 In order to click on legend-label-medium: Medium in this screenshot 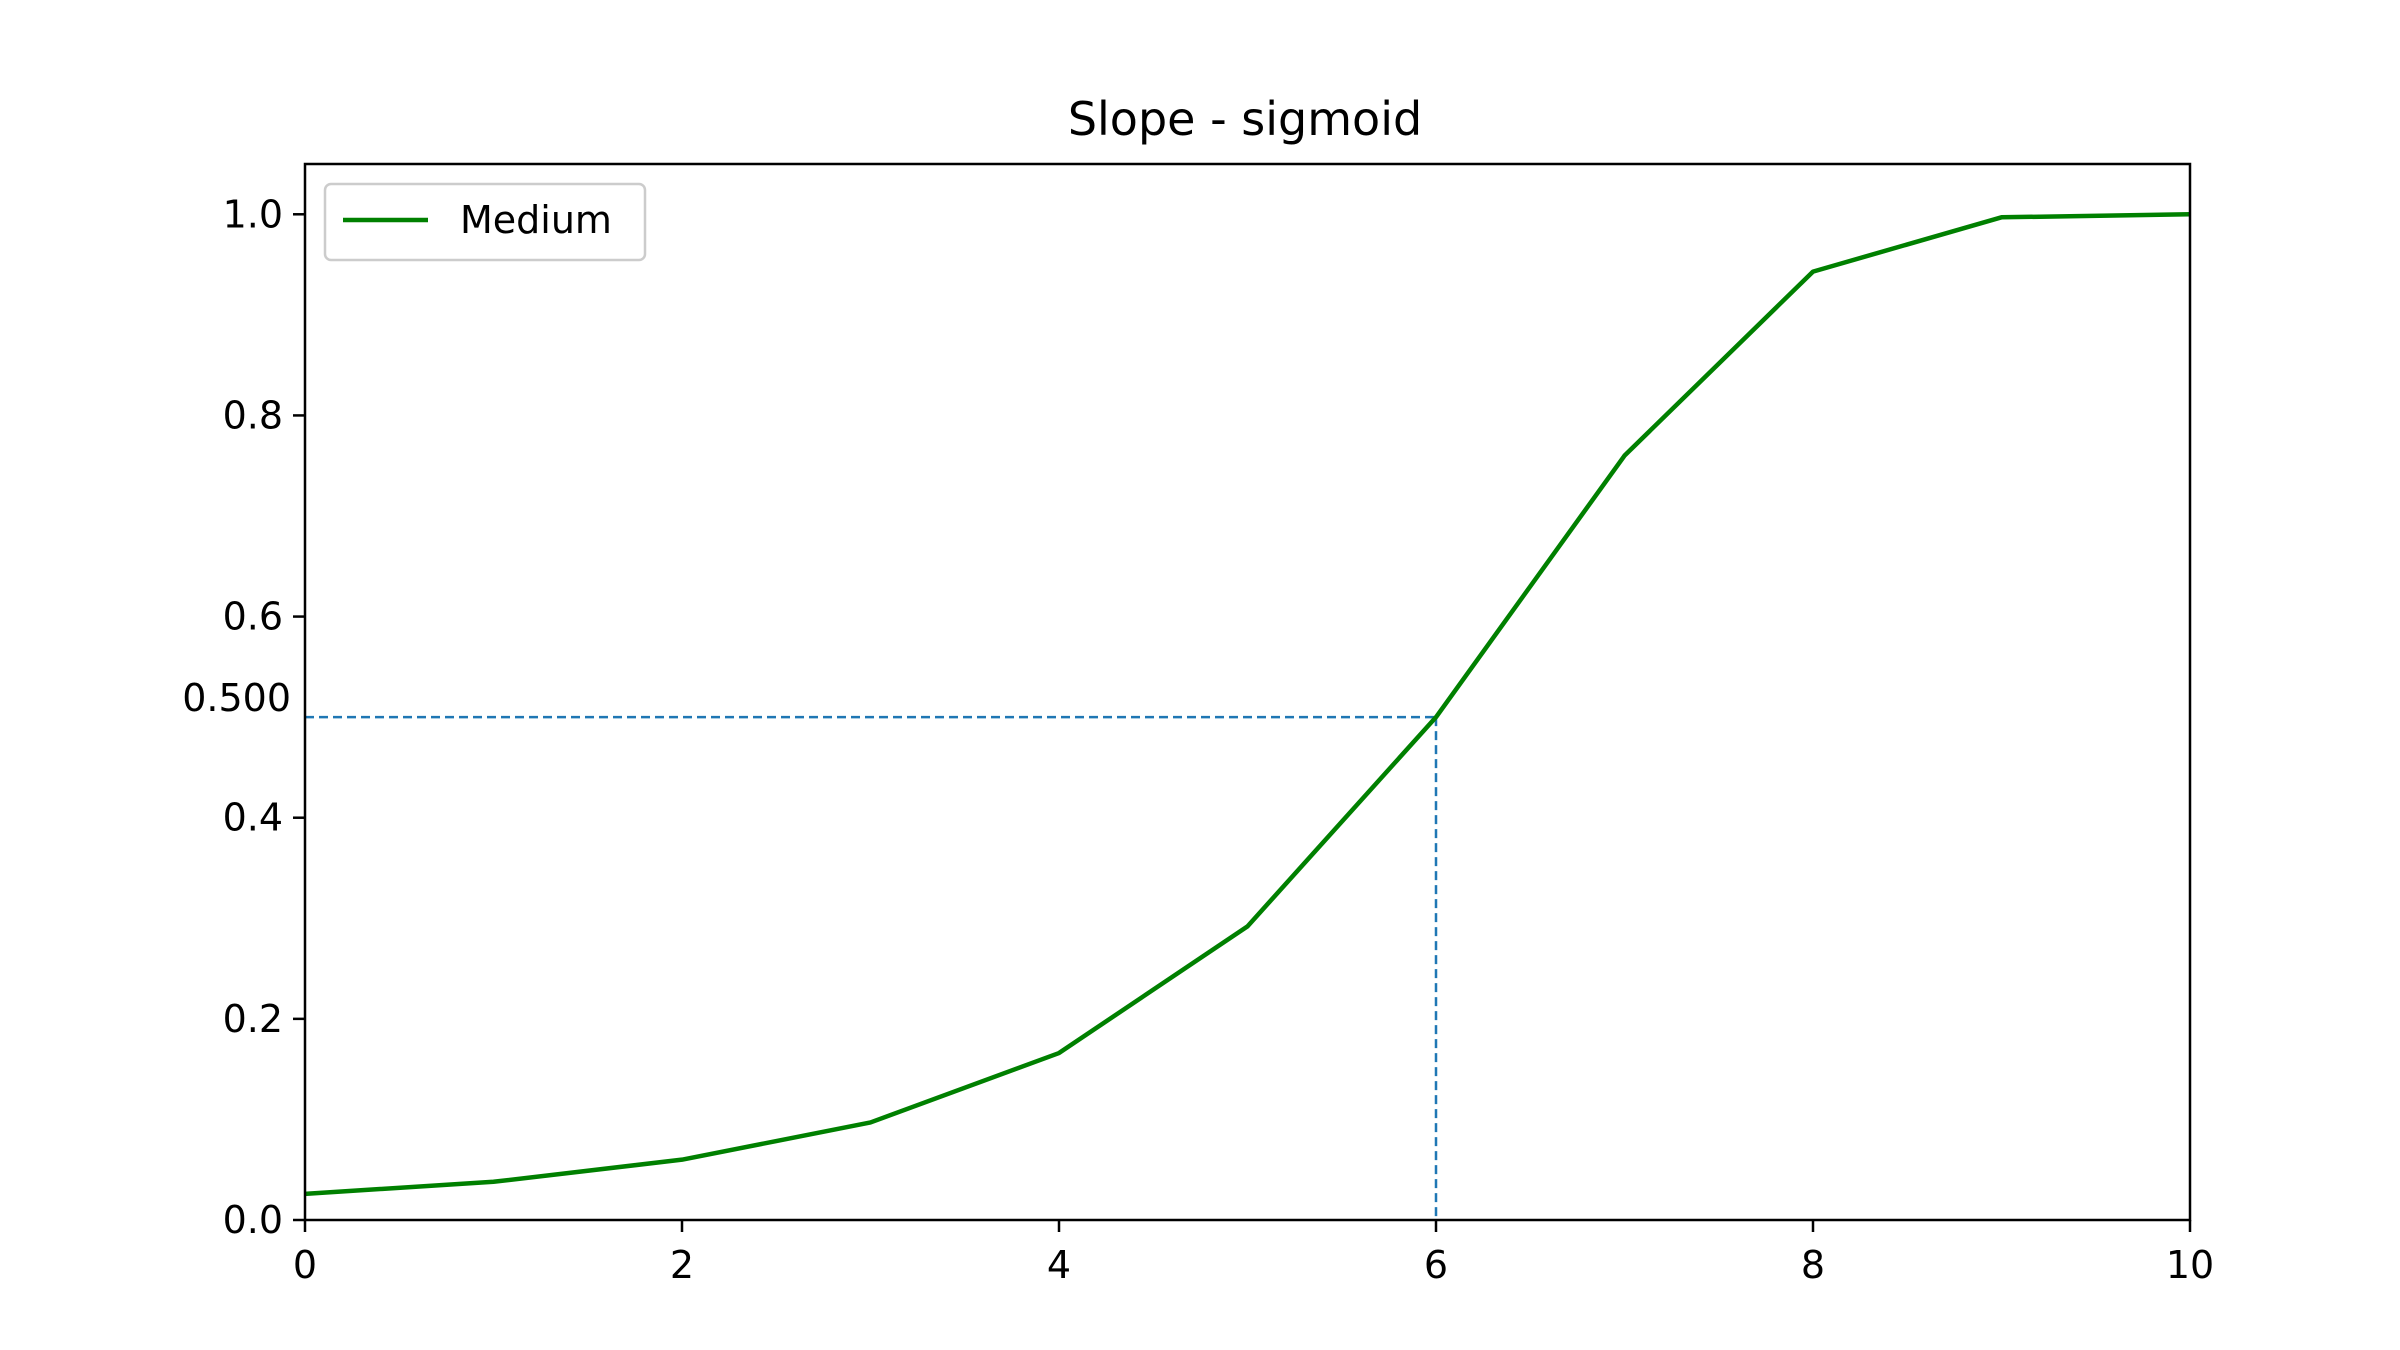, I will do `click(536, 220)`.